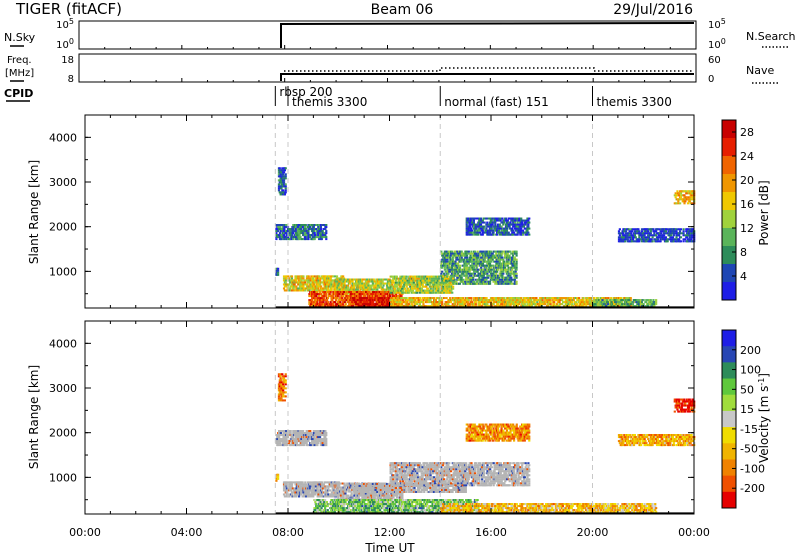  What do you see at coordinates (34, 417) in the screenshot?
I see `velocity-ylabel: Slant Range [km]` at bounding box center [34, 417].